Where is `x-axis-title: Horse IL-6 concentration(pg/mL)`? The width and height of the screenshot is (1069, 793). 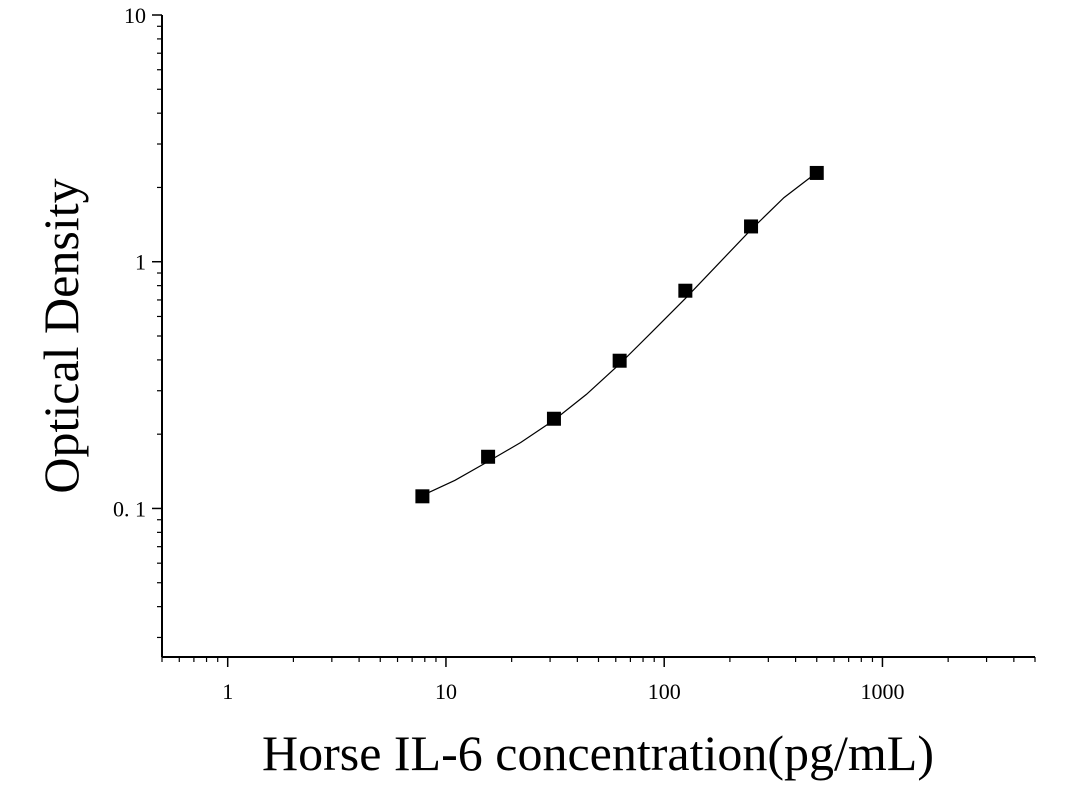
x-axis-title: Horse IL-6 concentration(pg/mL) is located at coordinates (598, 753).